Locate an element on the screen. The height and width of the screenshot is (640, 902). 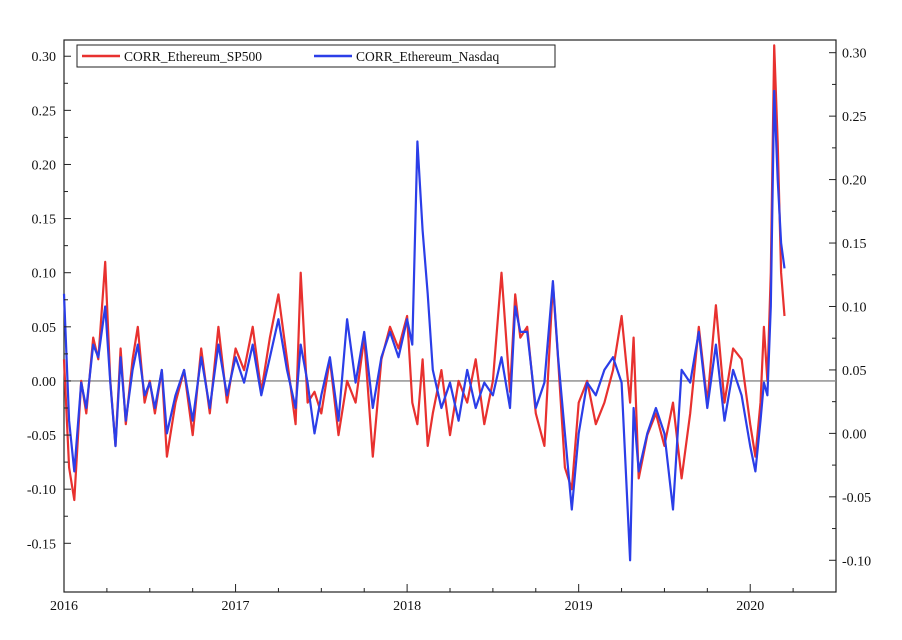
right-tick-label: -0.05 is located at coordinates (856, 498).